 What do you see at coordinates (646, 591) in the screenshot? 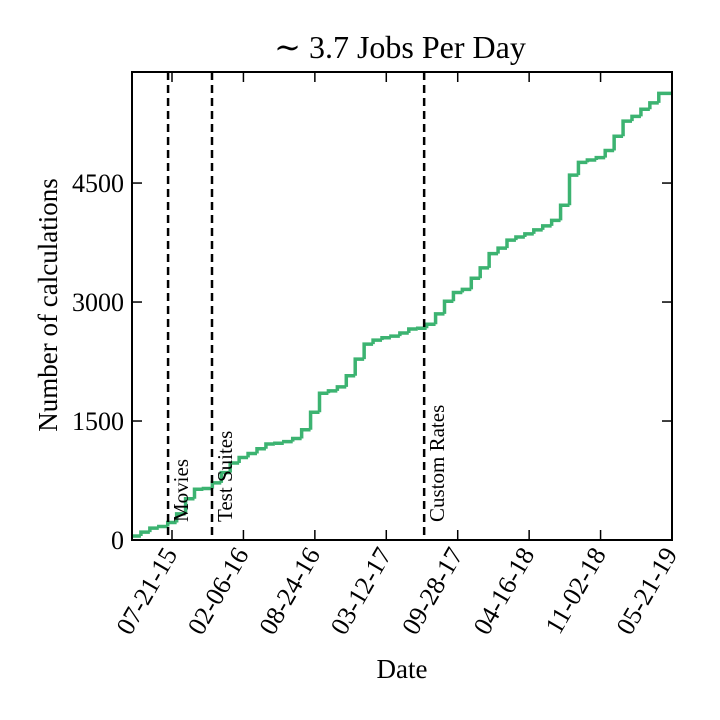
I see `x-tick-label: 05-21-19` at bounding box center [646, 591].